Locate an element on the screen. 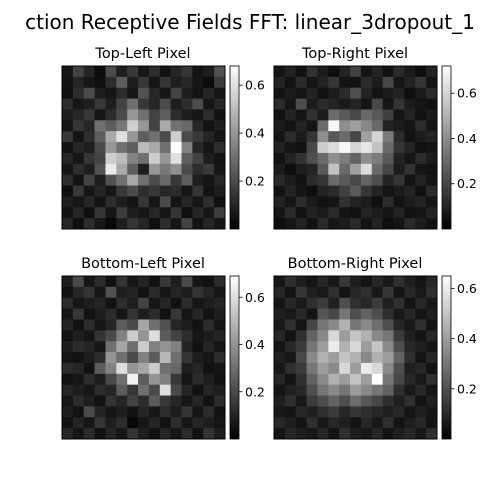 The image size is (500, 500). panel-top-right: Top-Right Pixel 0.20.40.6 is located at coordinates (375, 137).